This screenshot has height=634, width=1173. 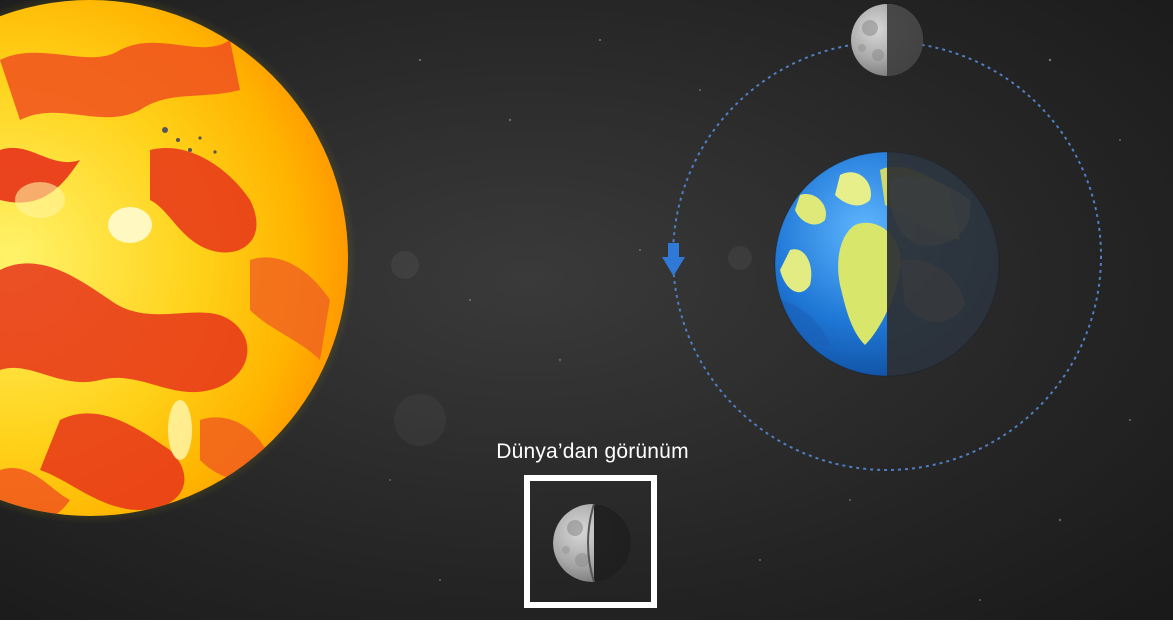 I want to click on view-frame, so click(x=590, y=541).